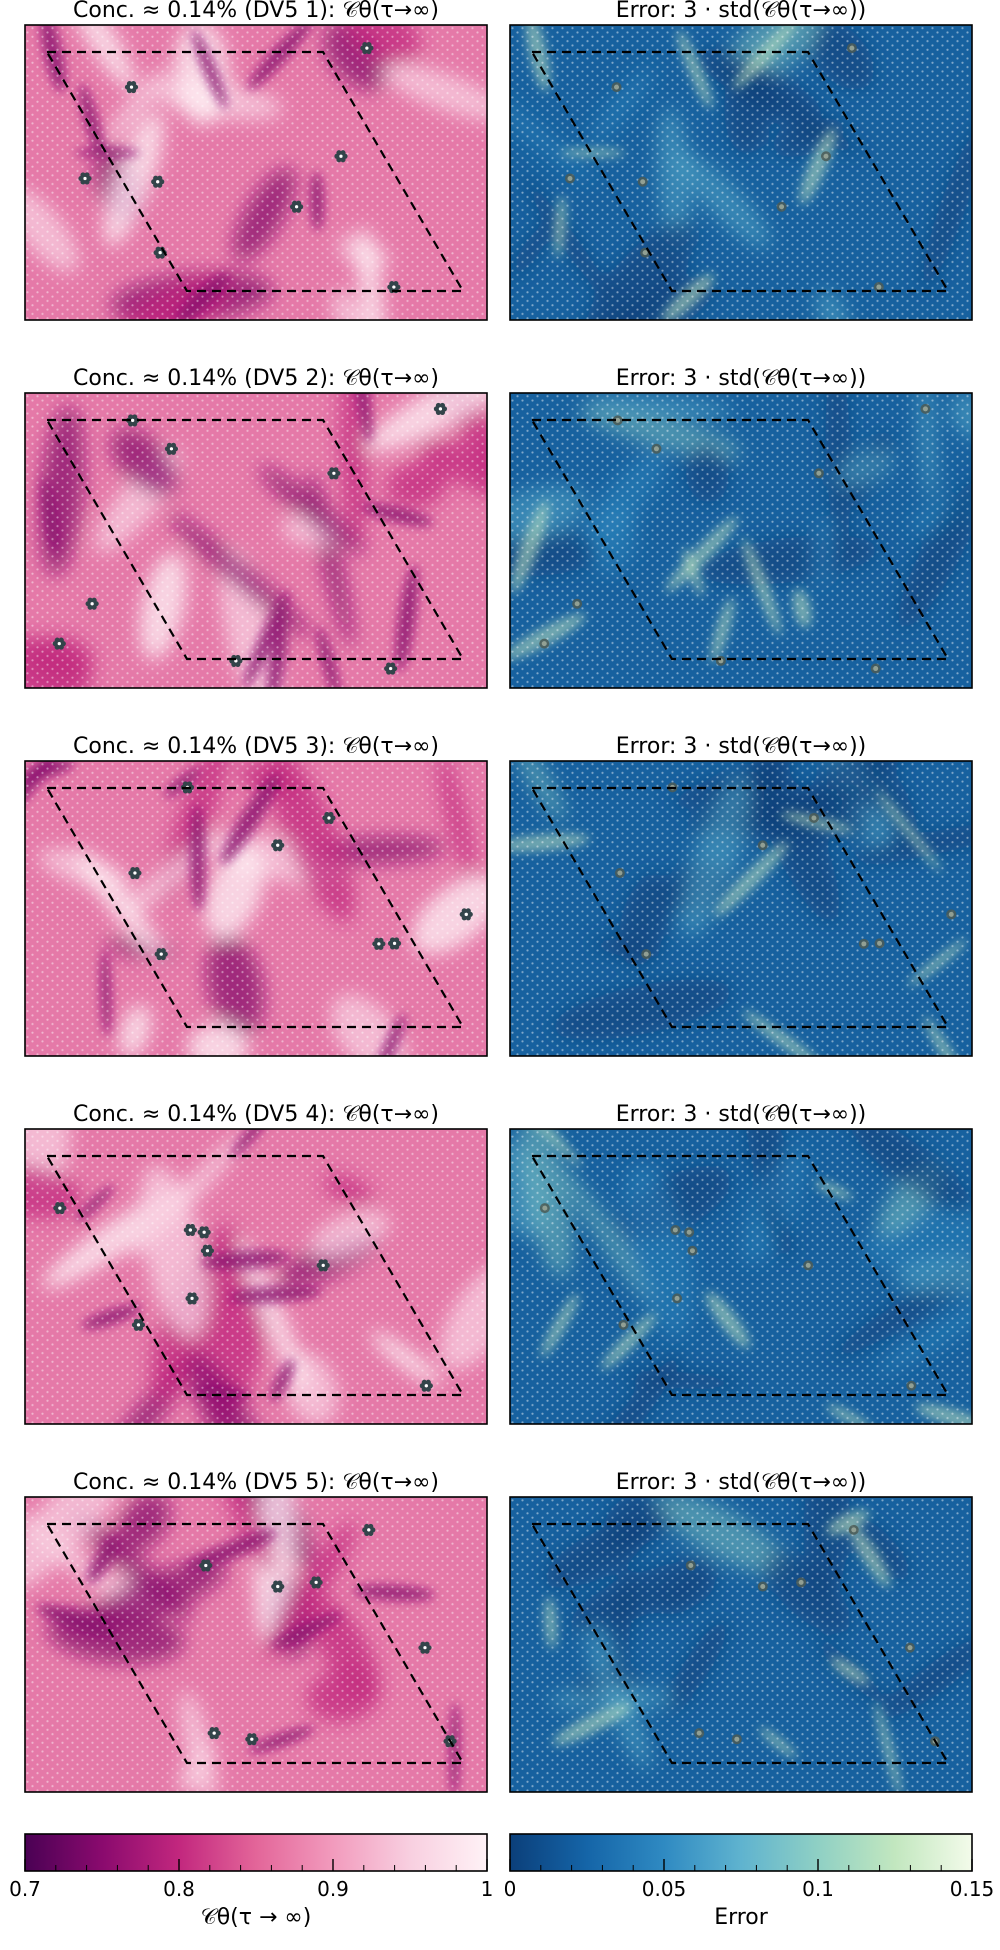 This screenshot has width=1000, height=1950. Describe the element at coordinates (741, 1917) in the screenshot. I see `colorbar-label: Error` at that location.